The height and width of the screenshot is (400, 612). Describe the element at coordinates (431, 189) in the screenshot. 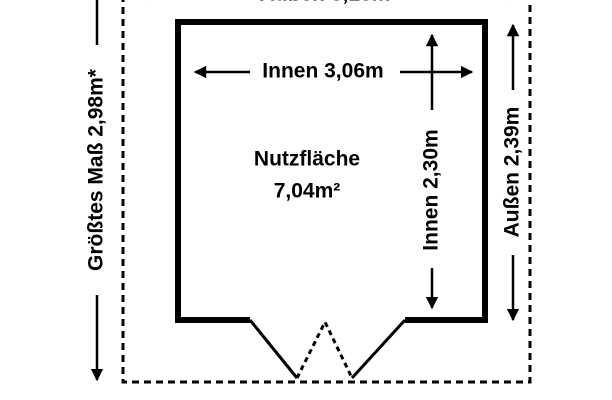

I see `inner-depth-label: Innen 2,30m` at that location.